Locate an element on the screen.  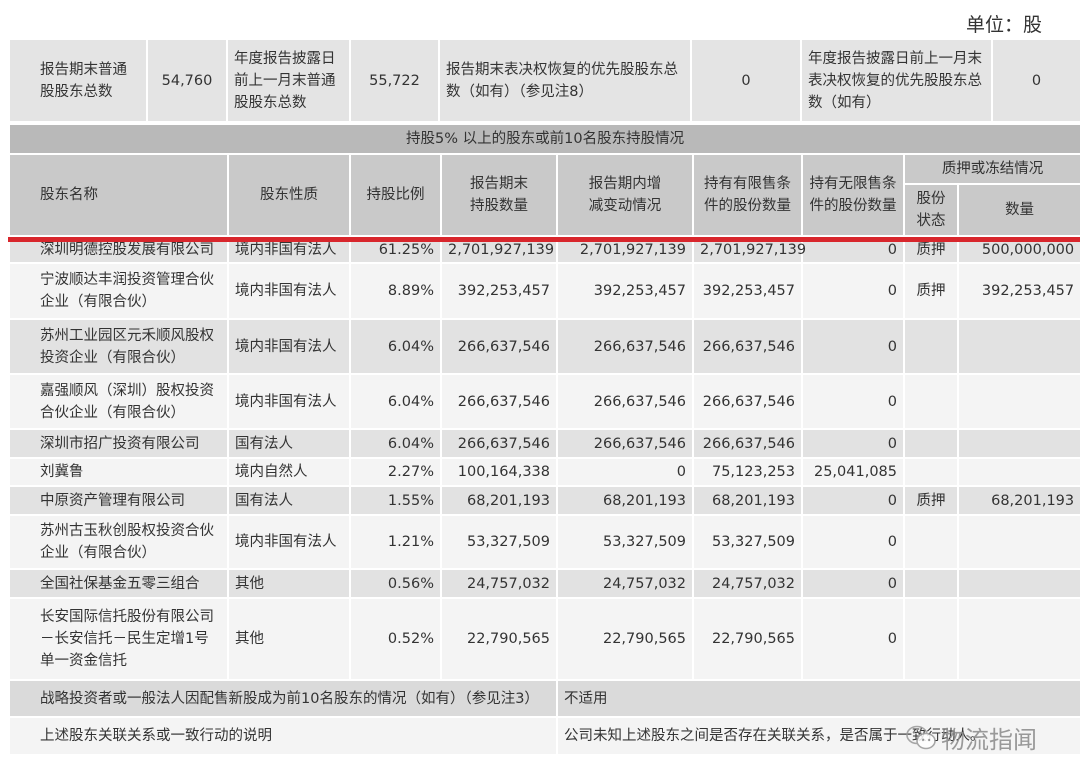
cell-change: 22,790,565 is located at coordinates (625, 639).